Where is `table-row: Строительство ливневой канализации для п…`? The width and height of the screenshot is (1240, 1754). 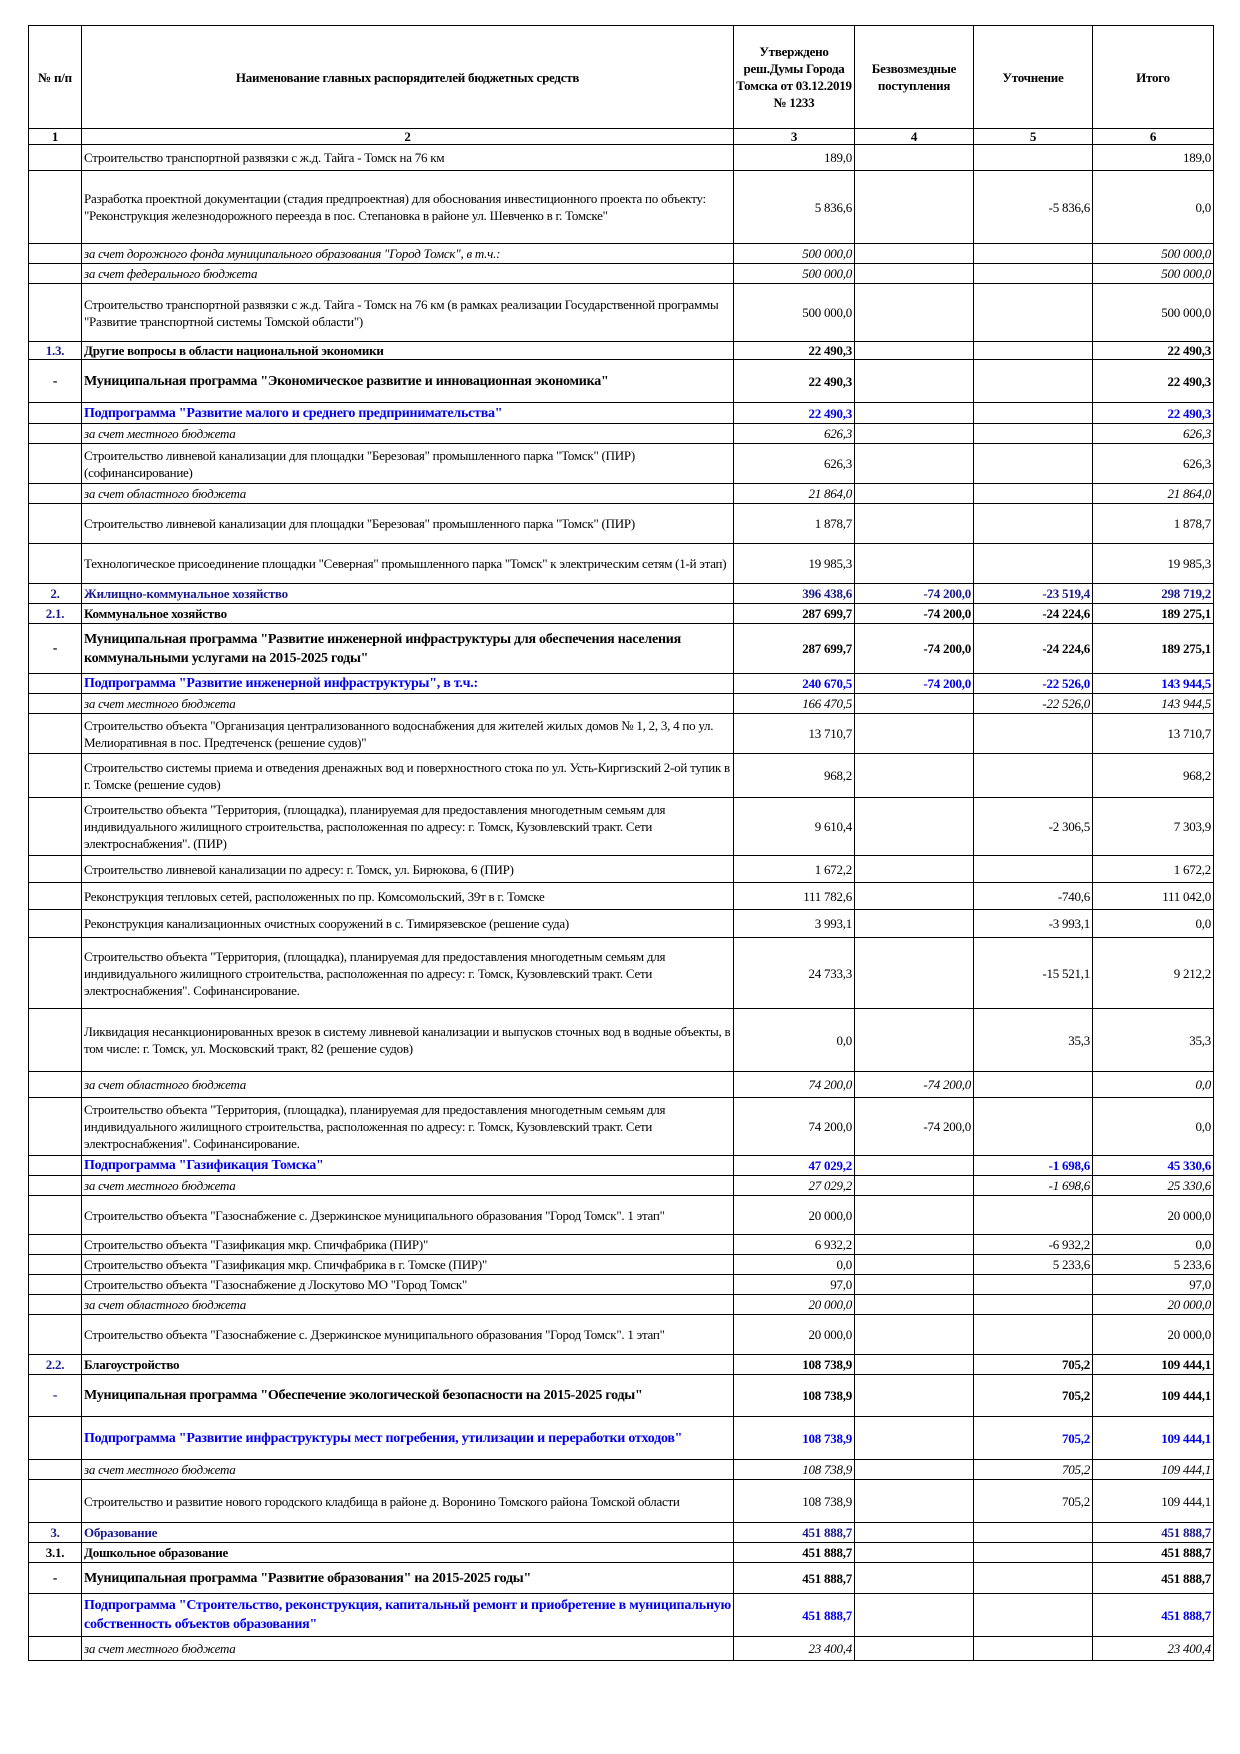 table-row: Строительство ливневой канализации для п… is located at coordinates (621, 463).